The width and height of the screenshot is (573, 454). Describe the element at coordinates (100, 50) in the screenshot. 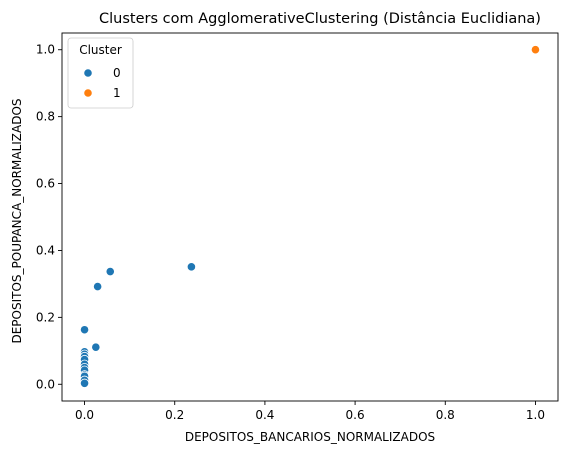

I see `legend-title: Cluster` at that location.